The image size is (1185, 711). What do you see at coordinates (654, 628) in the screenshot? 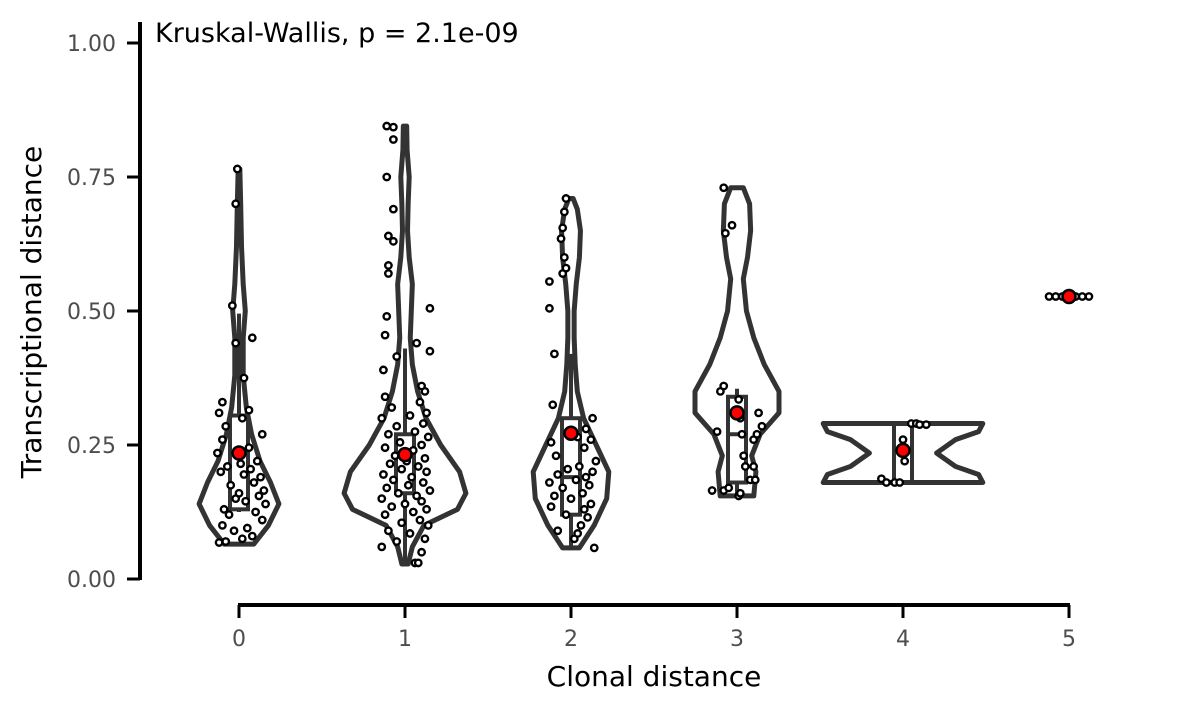
I see `x-ticks: 0 1 2 3 4 5` at bounding box center [654, 628].